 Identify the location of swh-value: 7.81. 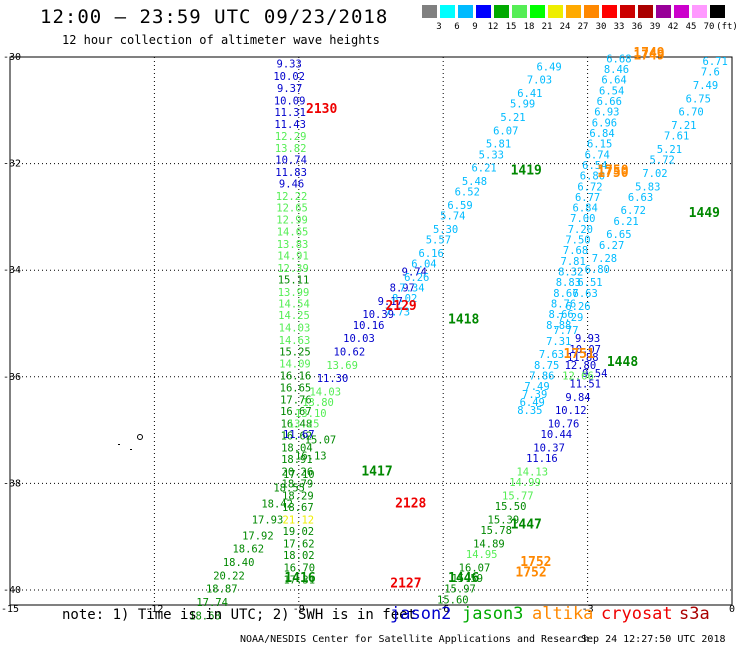
(573, 262).